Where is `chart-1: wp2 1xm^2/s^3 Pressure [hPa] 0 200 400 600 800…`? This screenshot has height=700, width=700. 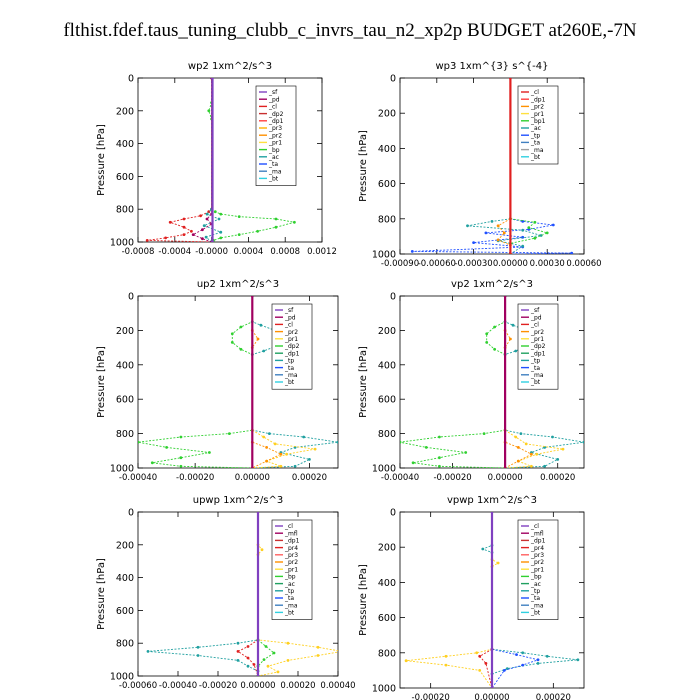
chart-1: wp2 1xm^2/s^3 Pressure [hPa] 0 200 400 600 800… is located at coordinates (216, 159).